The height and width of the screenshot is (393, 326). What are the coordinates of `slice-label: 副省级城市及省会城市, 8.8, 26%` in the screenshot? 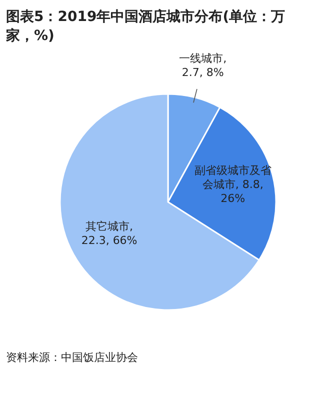 It's located at (232, 185).